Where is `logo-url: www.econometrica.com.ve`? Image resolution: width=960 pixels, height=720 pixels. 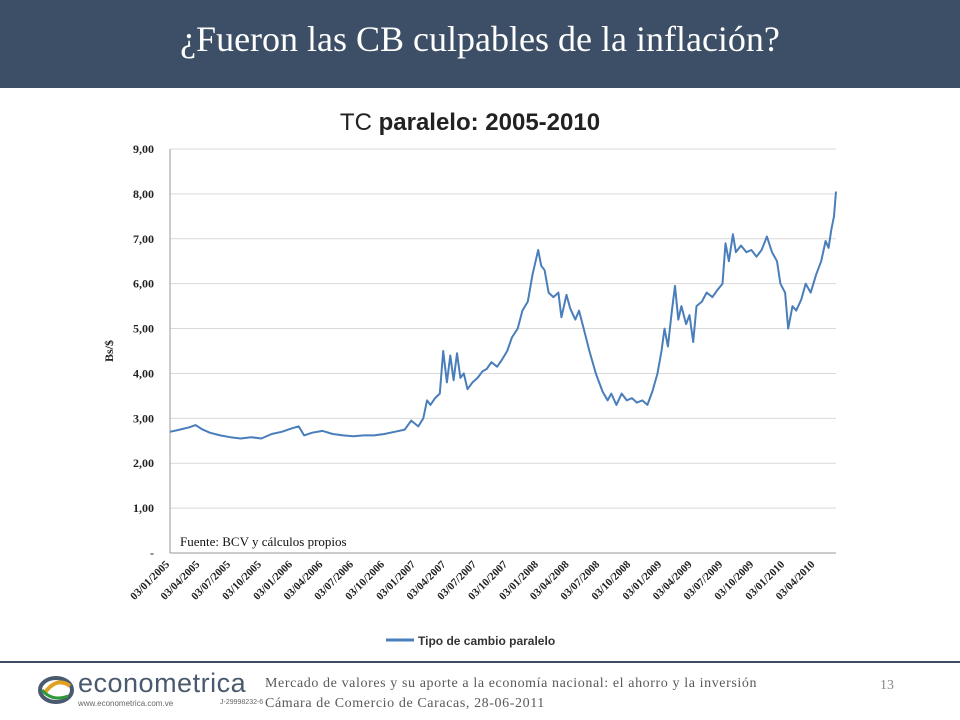
logo-url: www.econometrica.com.ve is located at coordinates (126, 703).